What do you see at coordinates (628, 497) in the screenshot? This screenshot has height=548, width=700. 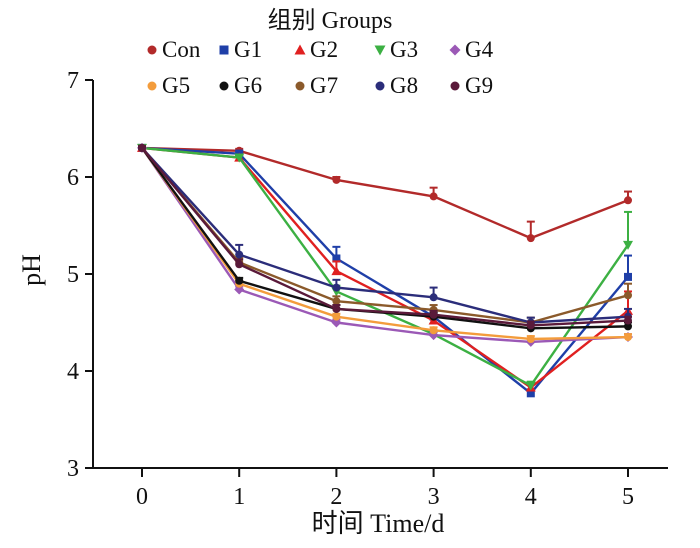 I see `x-tick-label-5: 5` at bounding box center [628, 497].